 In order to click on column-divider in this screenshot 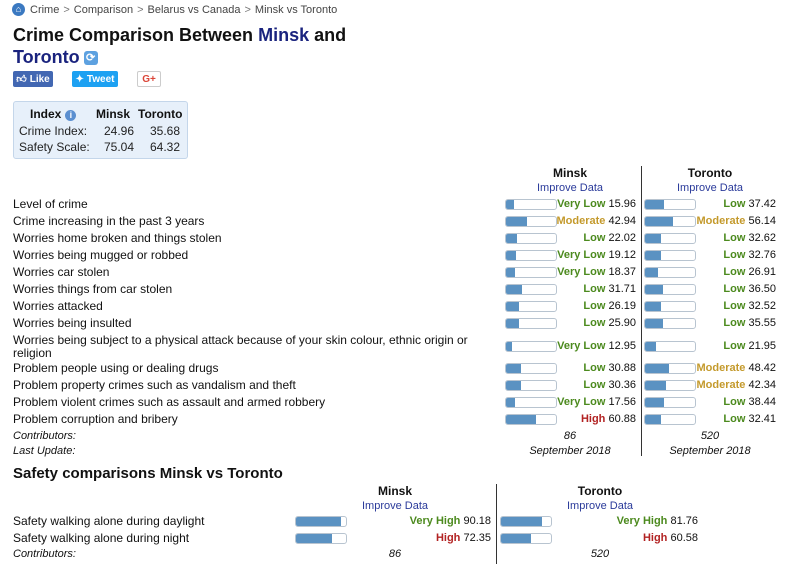, I will do `click(641, 311)`.